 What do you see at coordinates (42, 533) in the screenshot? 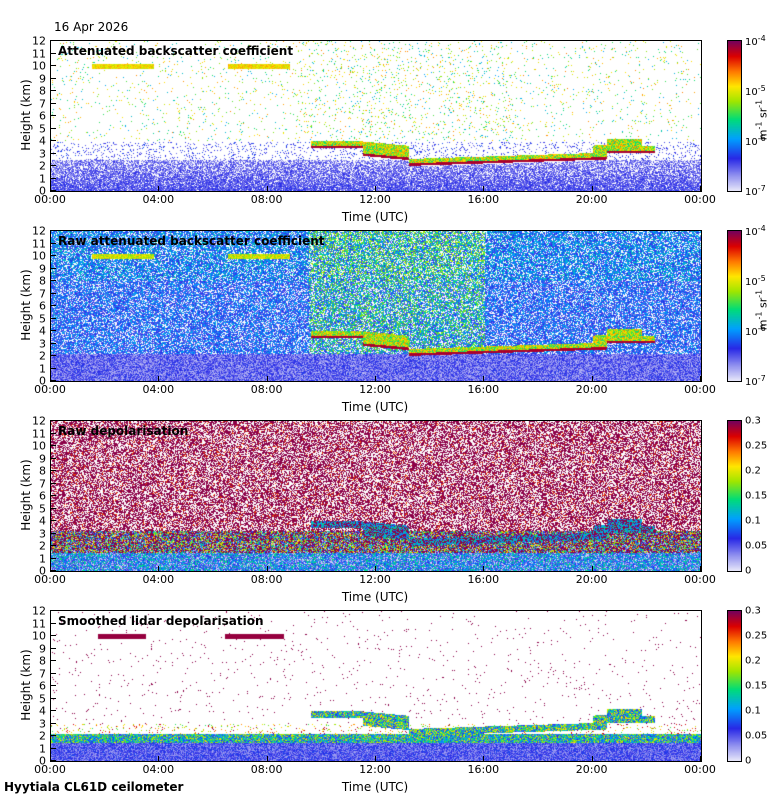
I see `y-tick-label: 3` at bounding box center [42, 533].